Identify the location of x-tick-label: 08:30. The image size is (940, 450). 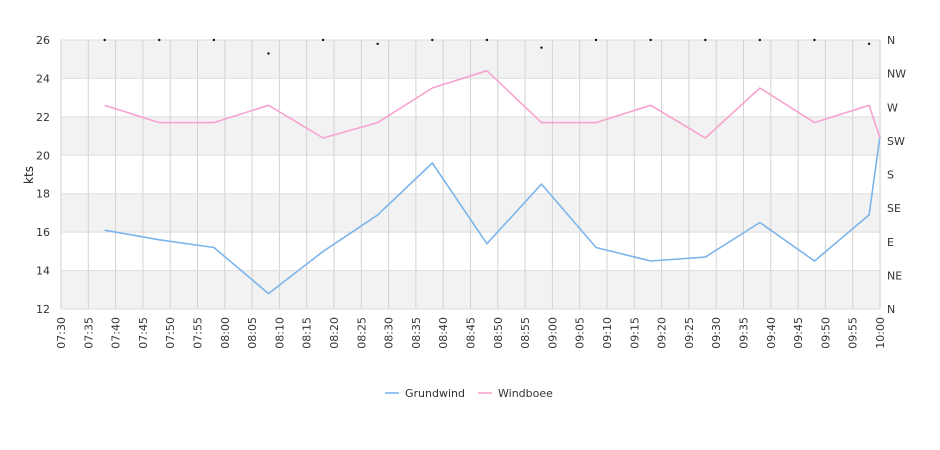
(389, 333).